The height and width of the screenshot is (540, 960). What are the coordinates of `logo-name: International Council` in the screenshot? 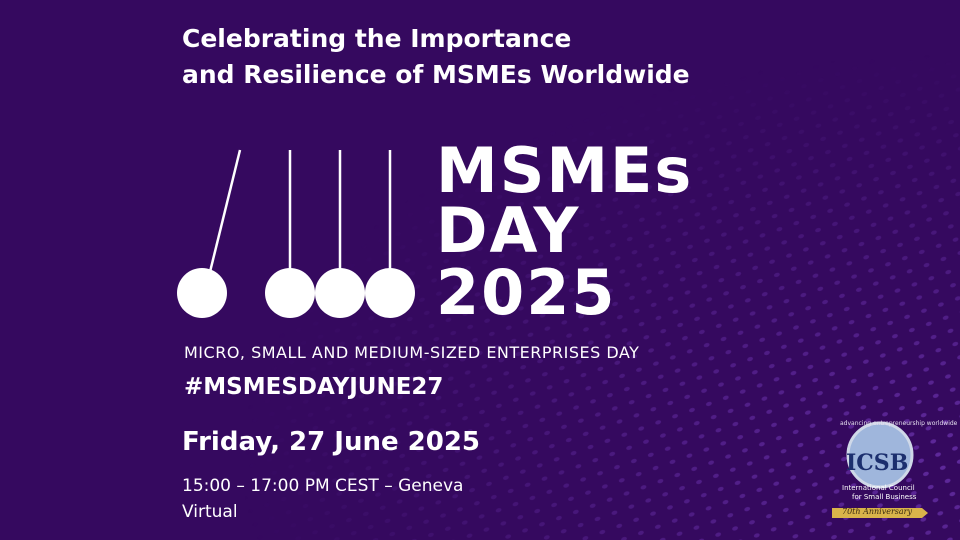 It's located at (878, 488).